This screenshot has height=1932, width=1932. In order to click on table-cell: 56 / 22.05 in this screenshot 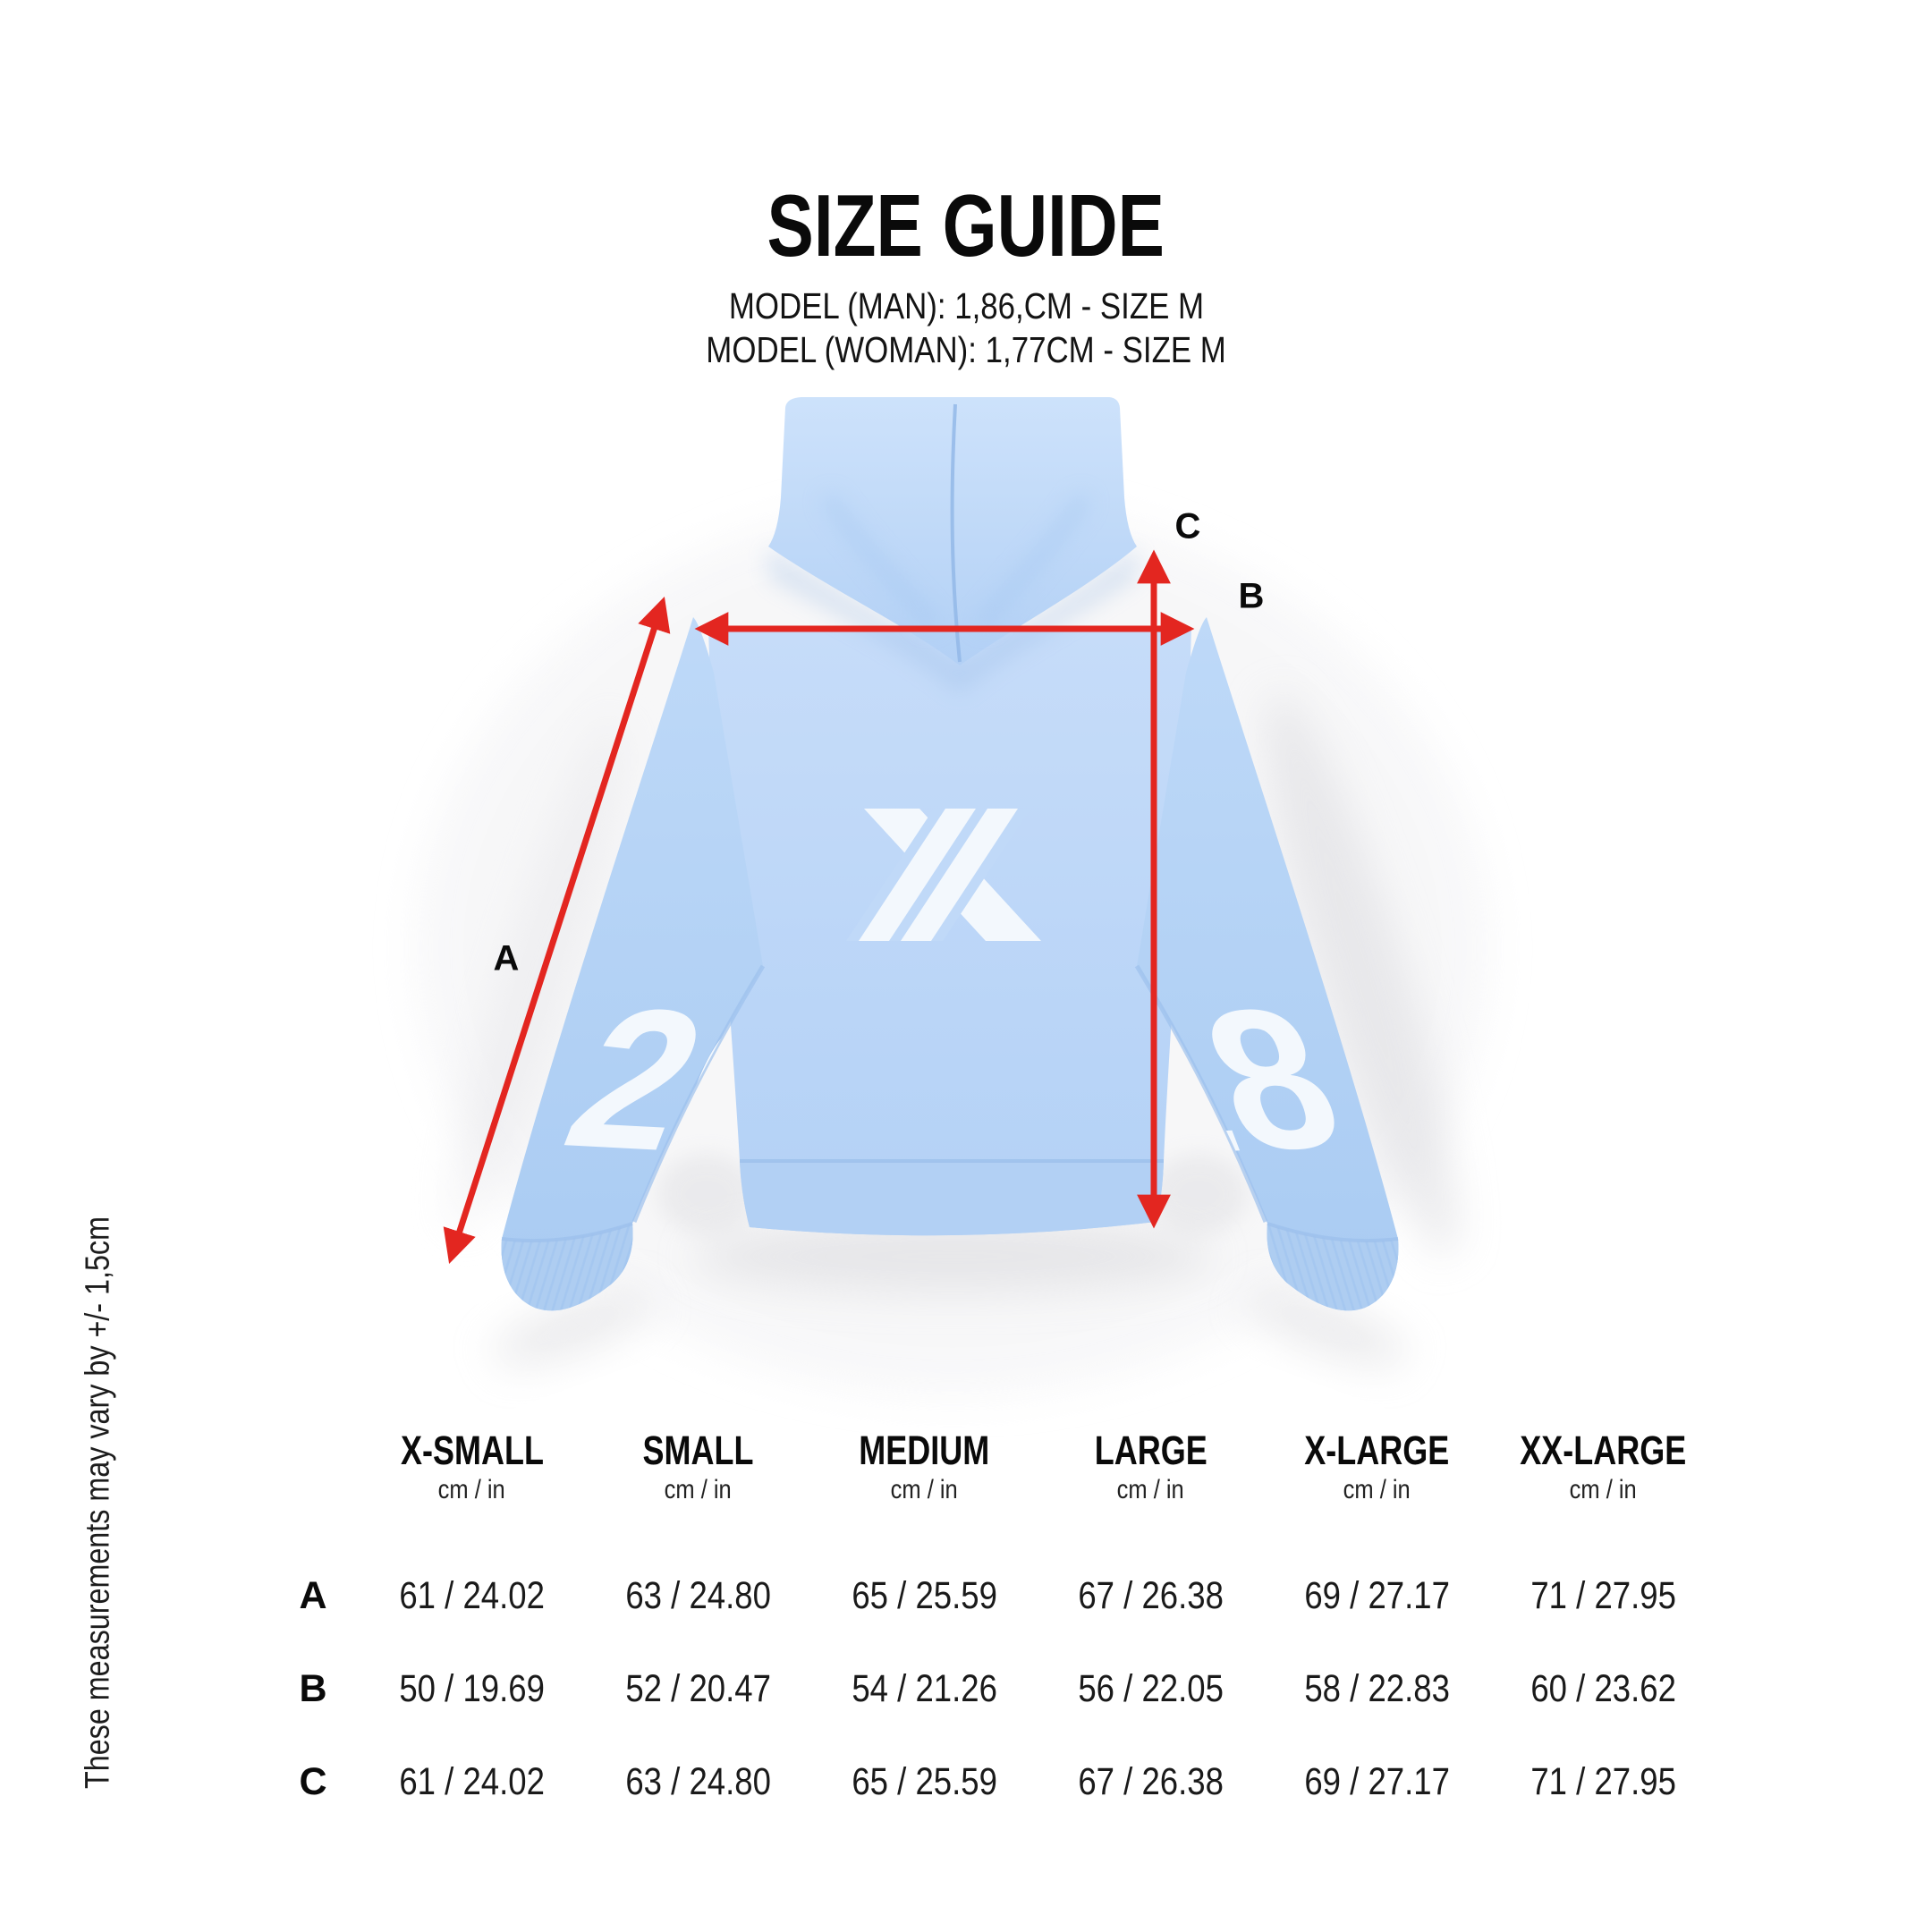, I will do `click(1151, 1688)`.